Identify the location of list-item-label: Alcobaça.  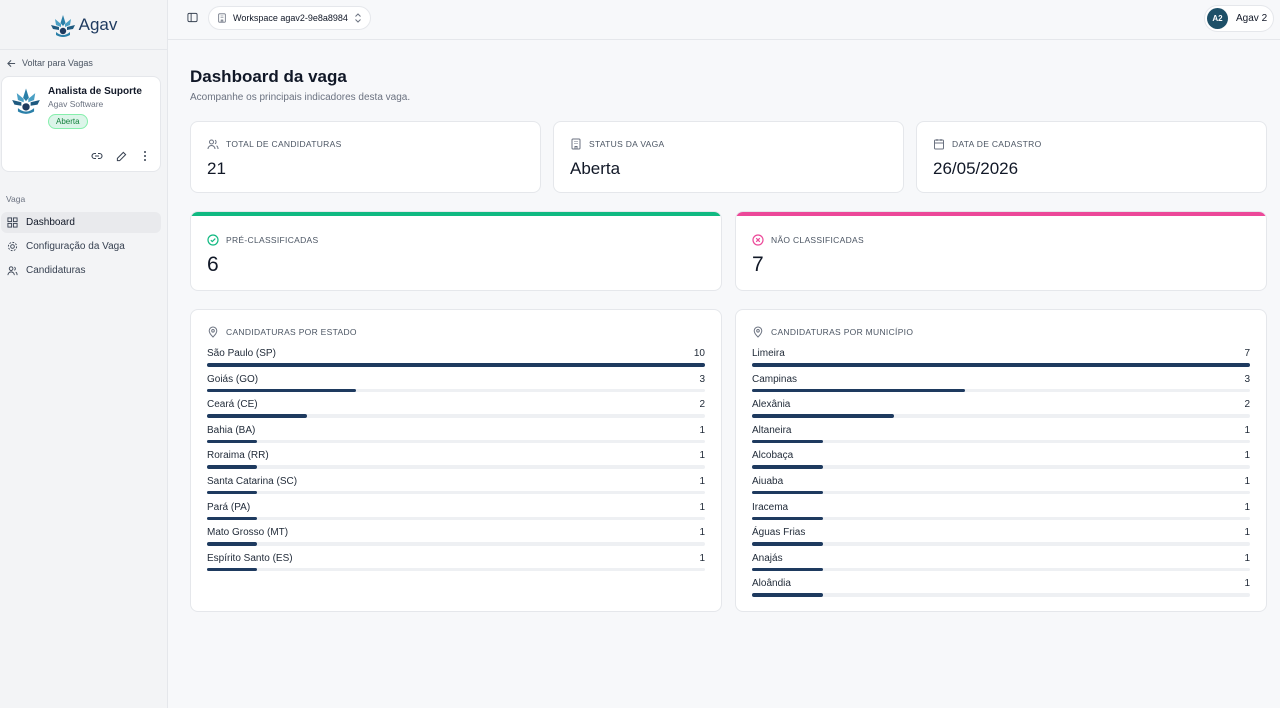
(773, 456).